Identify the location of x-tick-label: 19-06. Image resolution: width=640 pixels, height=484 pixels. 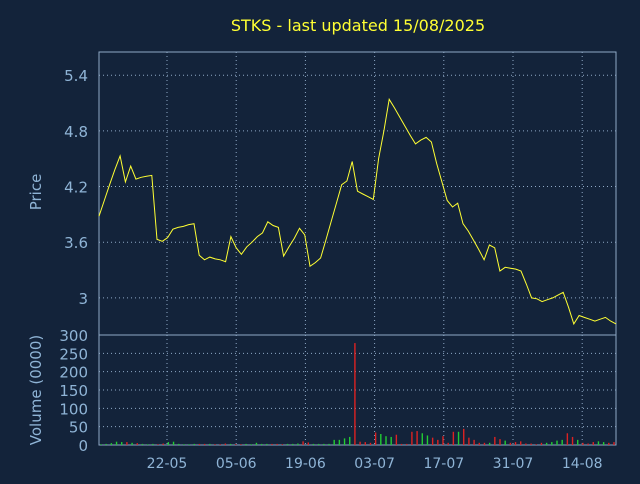
(305, 464).